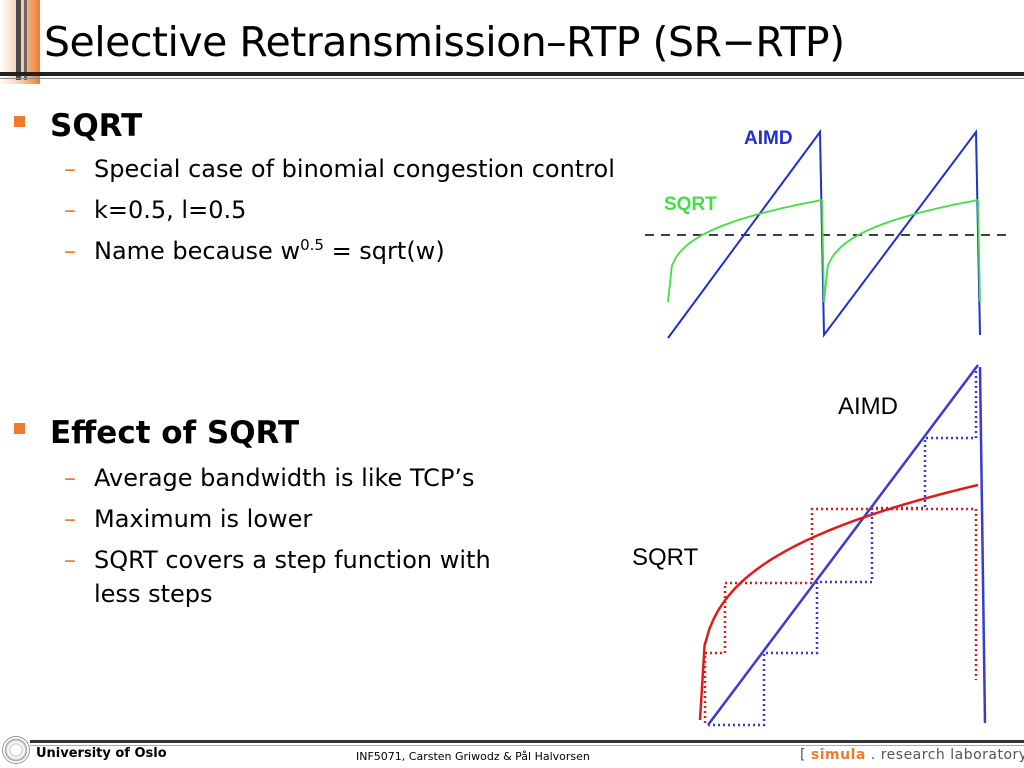 The height and width of the screenshot is (768, 1024). I want to click on list-item: – SQRT covers a step function with, so click(277, 560).